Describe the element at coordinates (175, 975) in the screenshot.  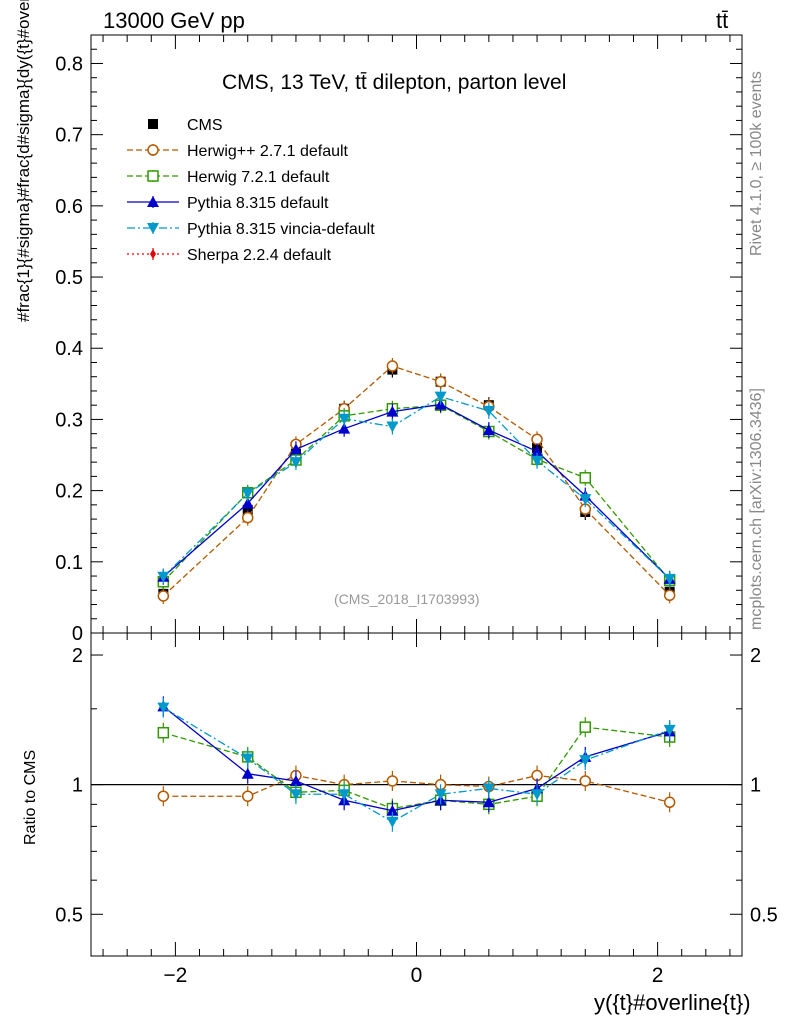
I see `x-tick-label: −2` at that location.